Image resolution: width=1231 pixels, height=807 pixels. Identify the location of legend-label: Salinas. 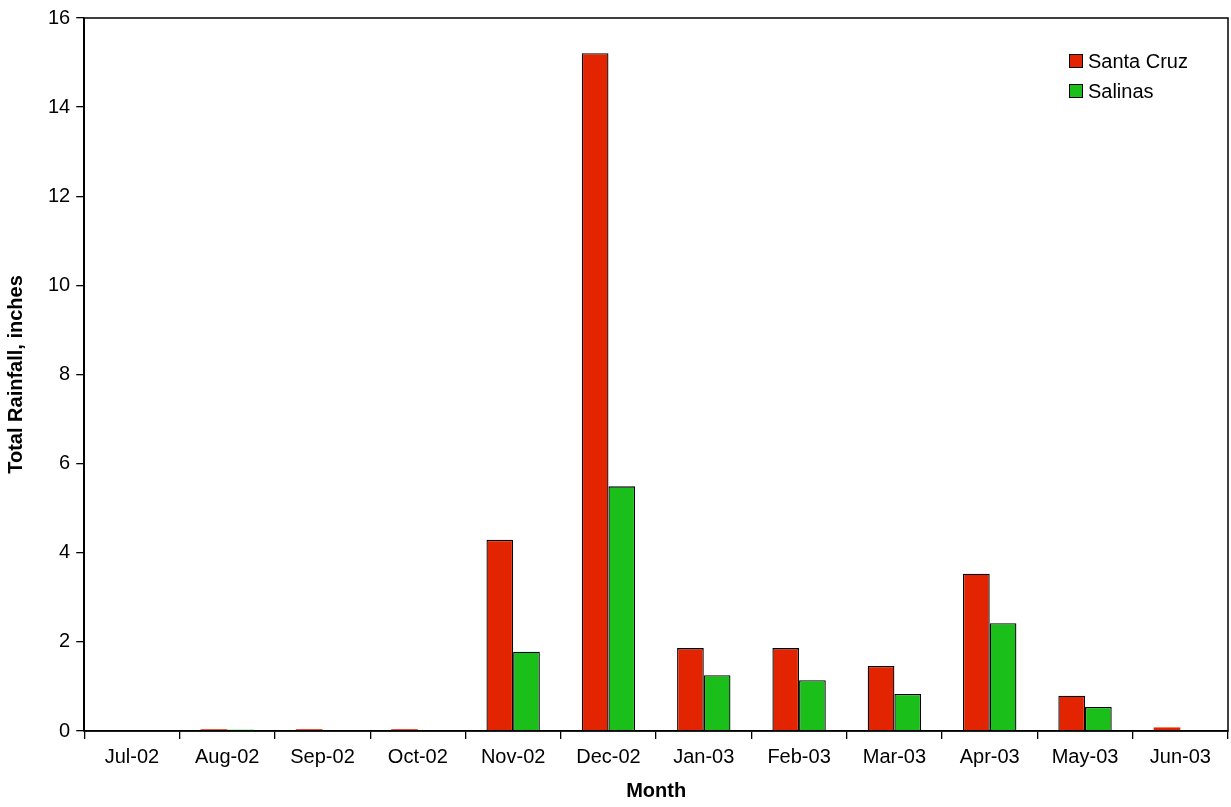
(1120, 91).